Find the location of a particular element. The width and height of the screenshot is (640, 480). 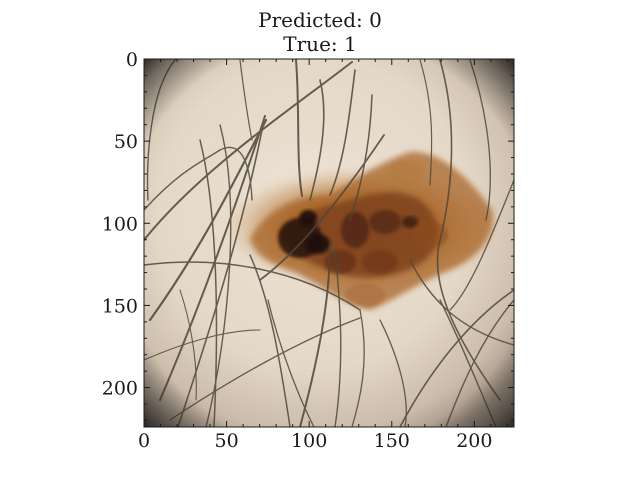

x-tick-labels: 0 50 100 150 200 is located at coordinates (315, 441).